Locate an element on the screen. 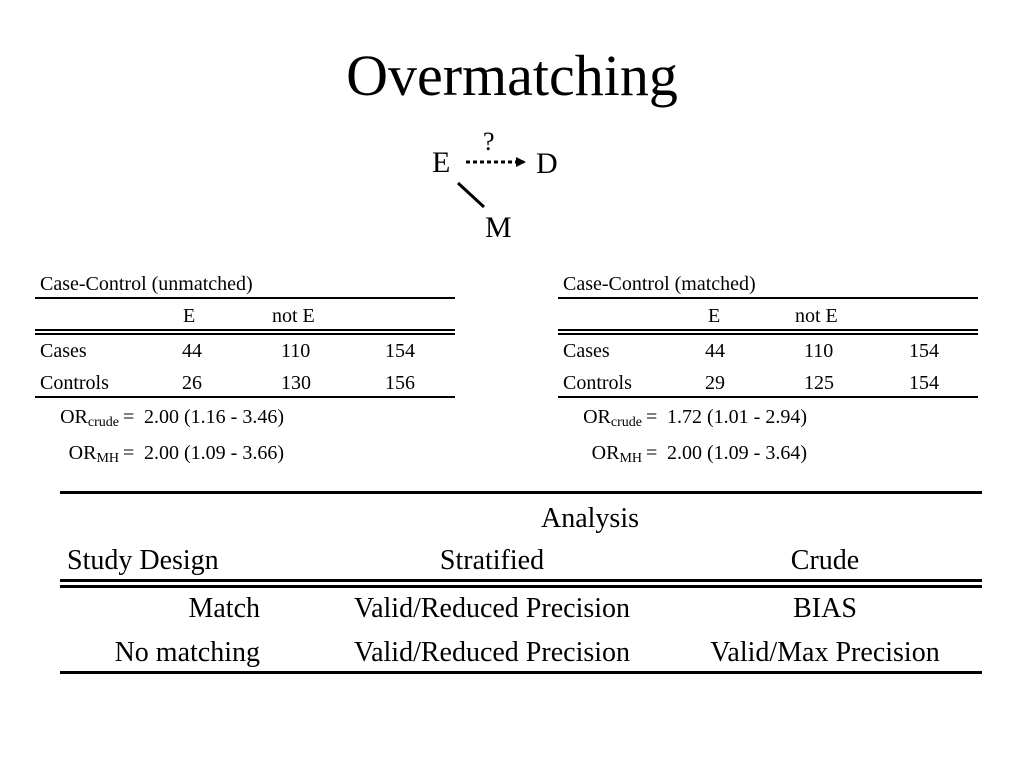 The width and height of the screenshot is (1024, 768). line-e-to-m is located at coordinates (471, 195).